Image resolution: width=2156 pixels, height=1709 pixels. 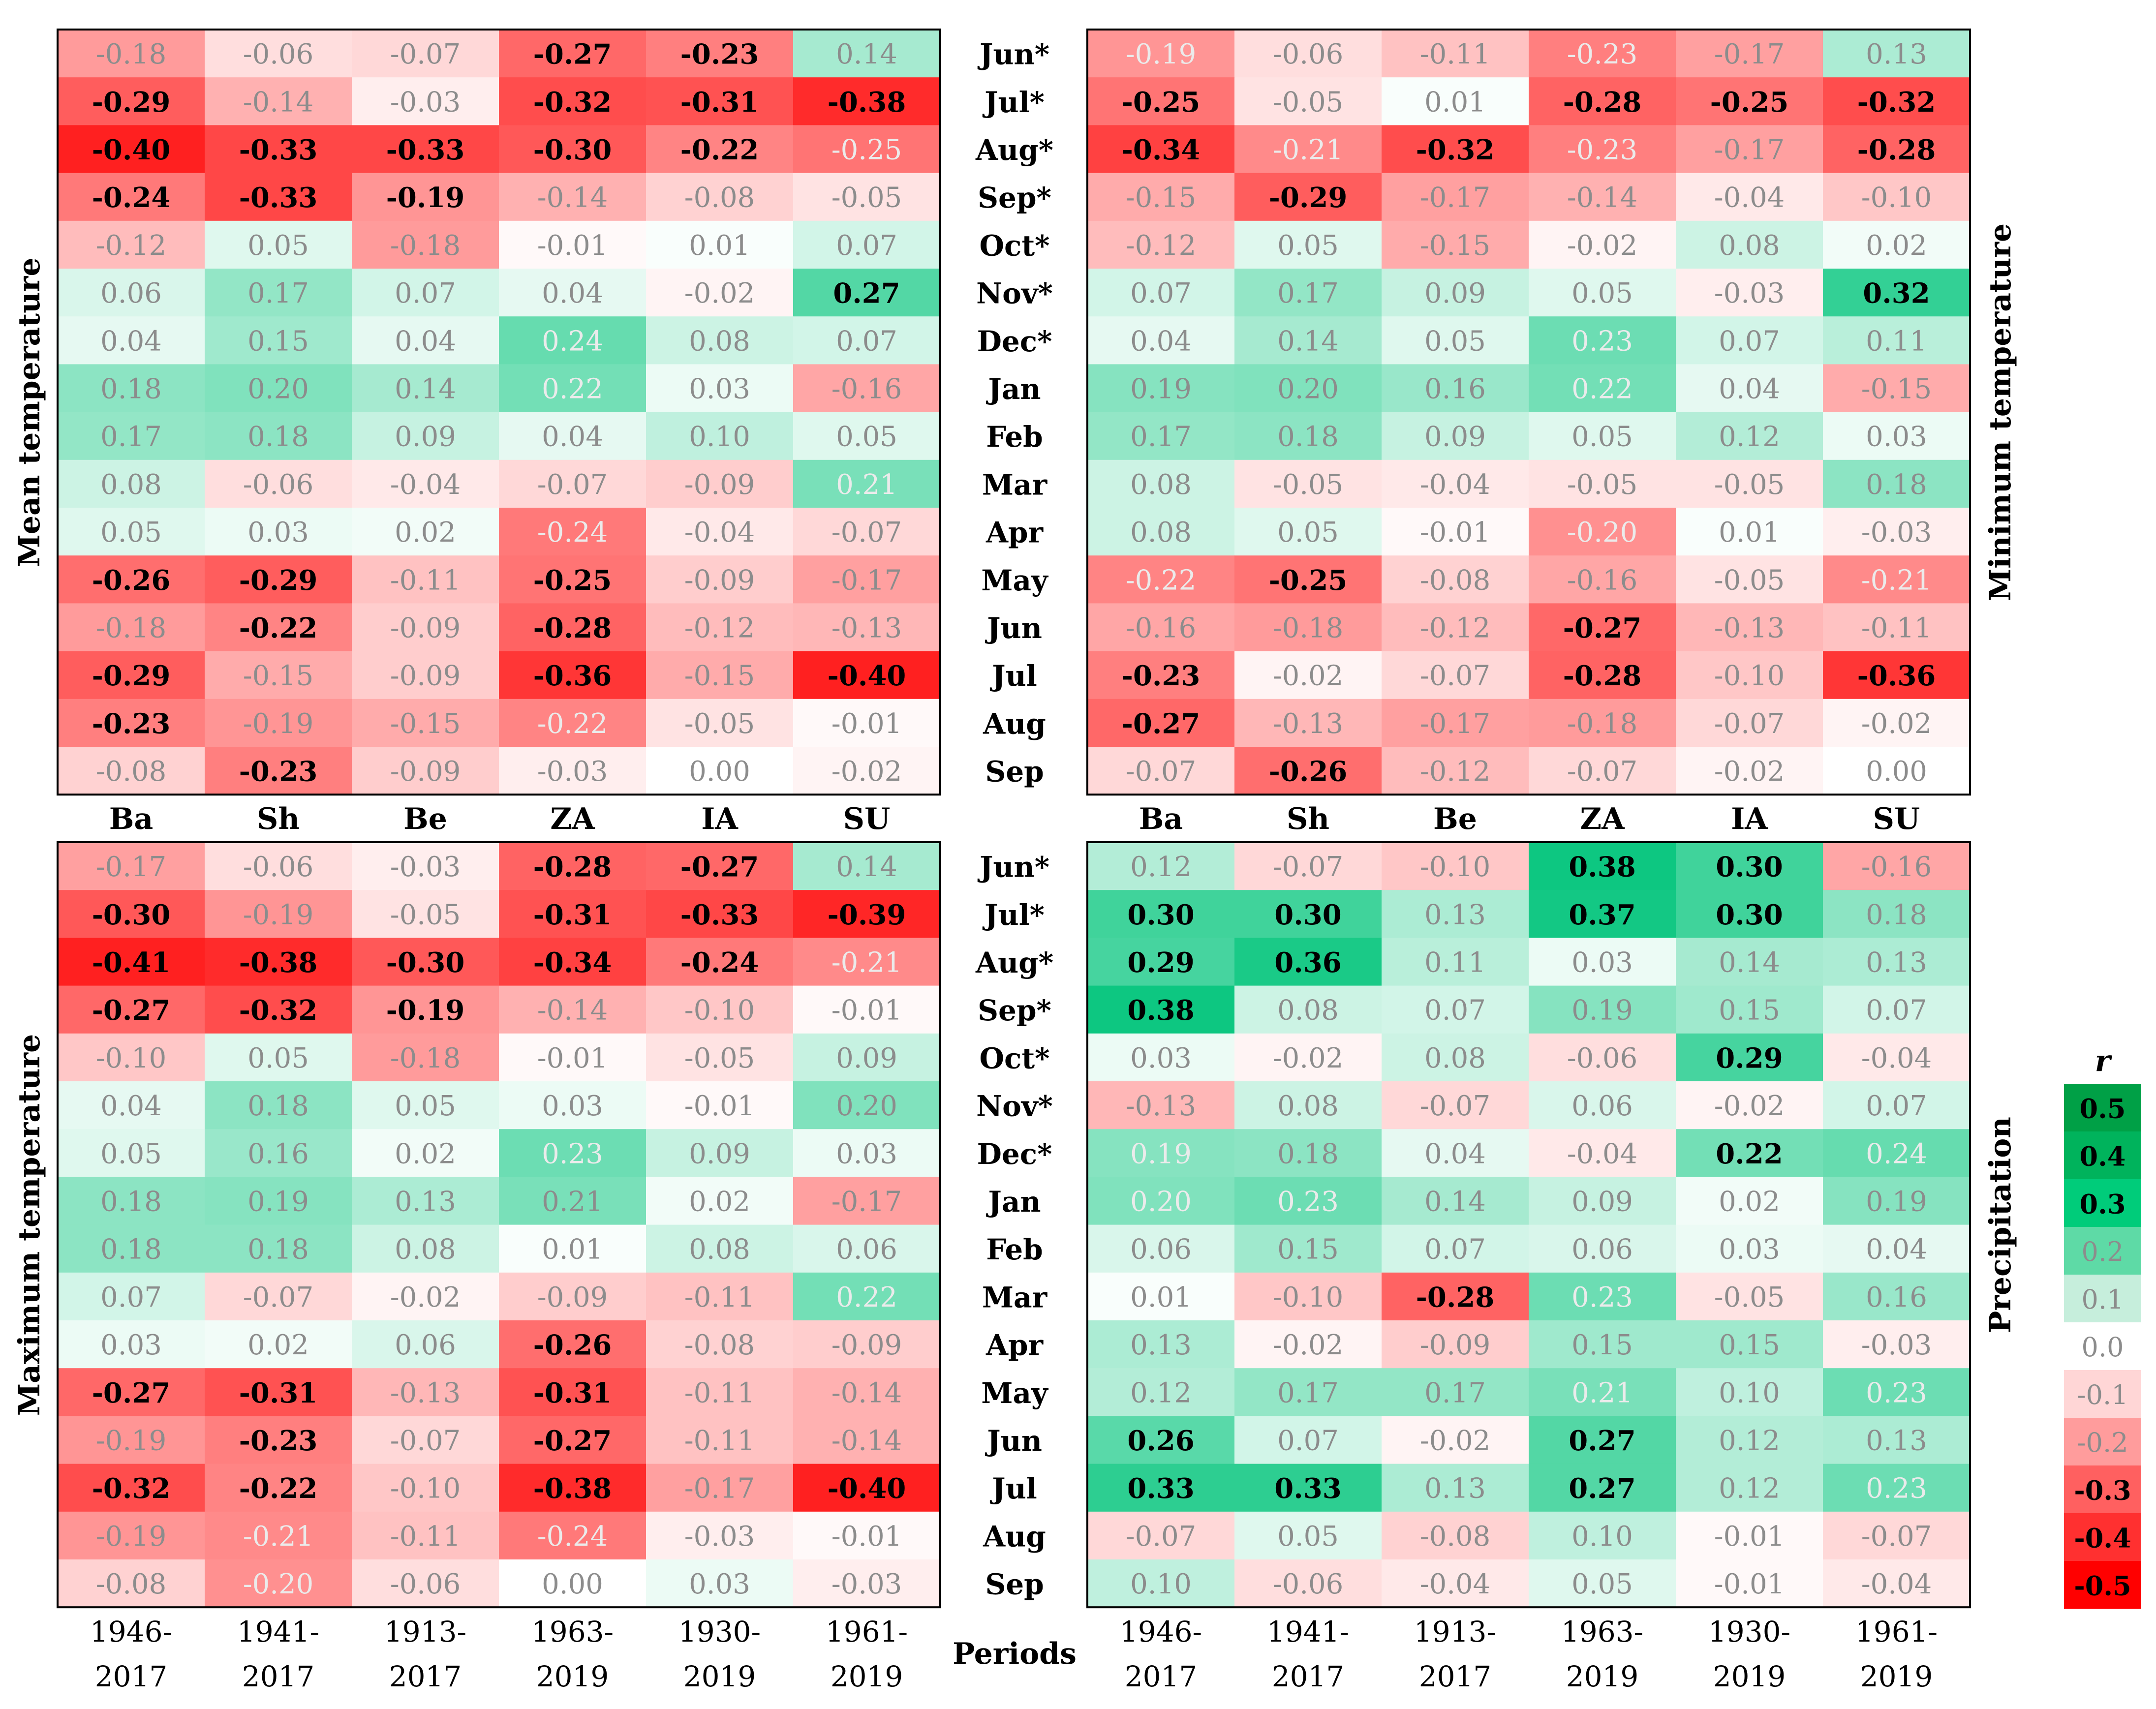 What do you see at coordinates (1014, 1249) in the screenshot?
I see `month-label: Feb` at bounding box center [1014, 1249].